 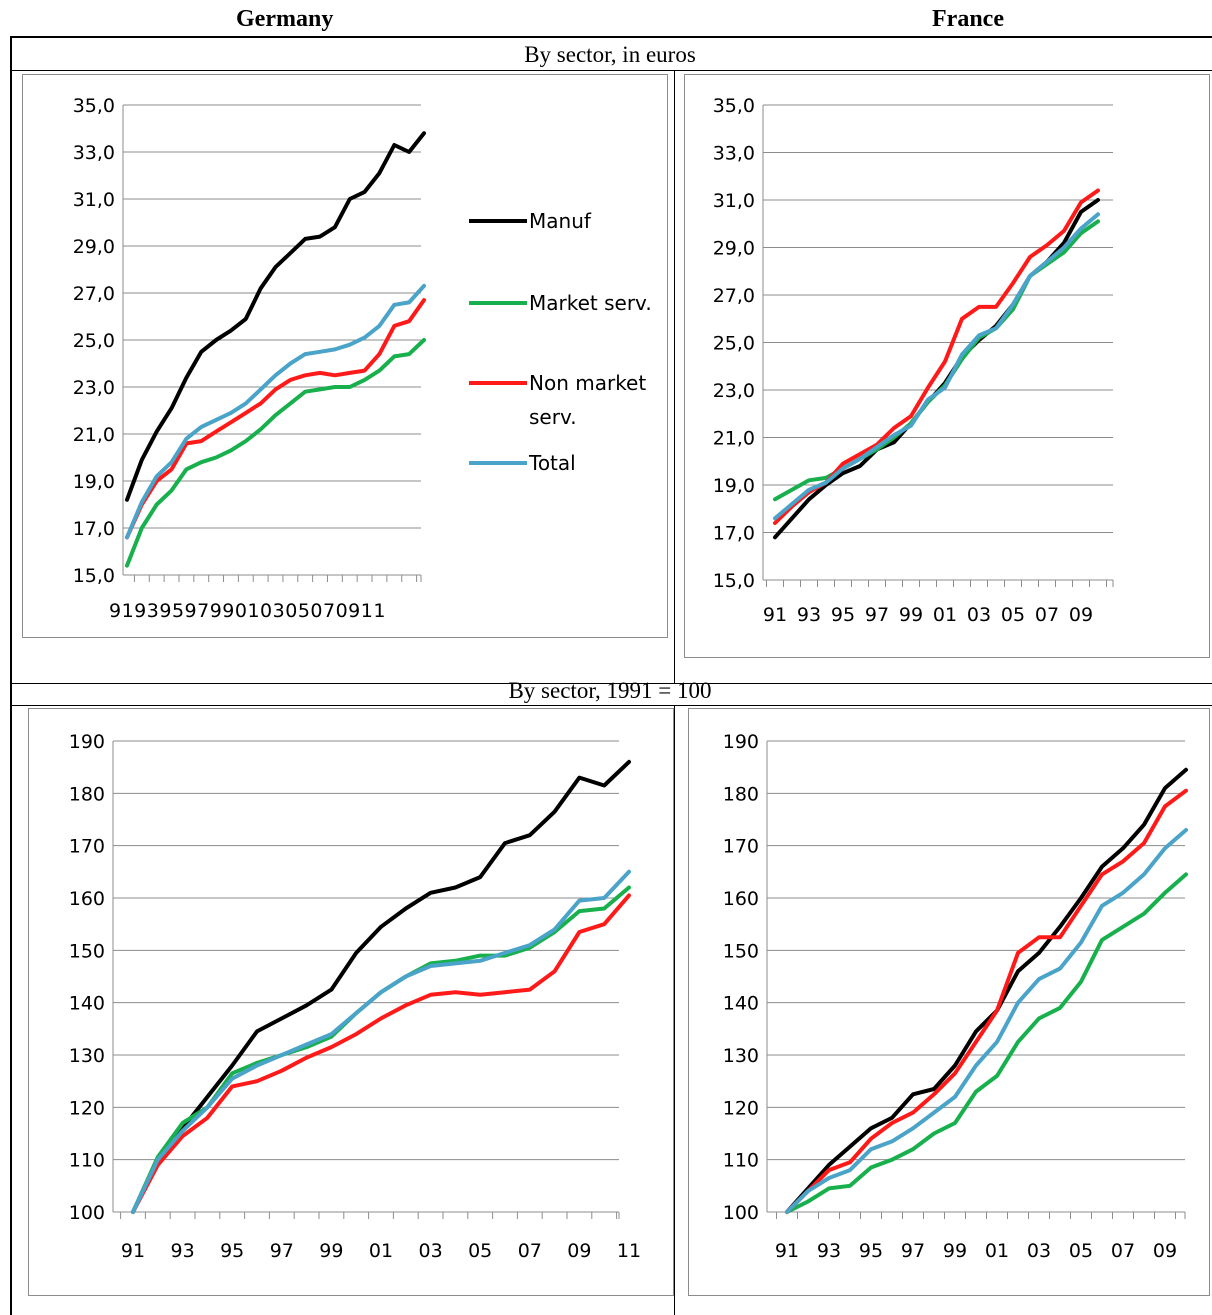 What do you see at coordinates (285, 19) in the screenshot?
I see `header-germany: Germany` at bounding box center [285, 19].